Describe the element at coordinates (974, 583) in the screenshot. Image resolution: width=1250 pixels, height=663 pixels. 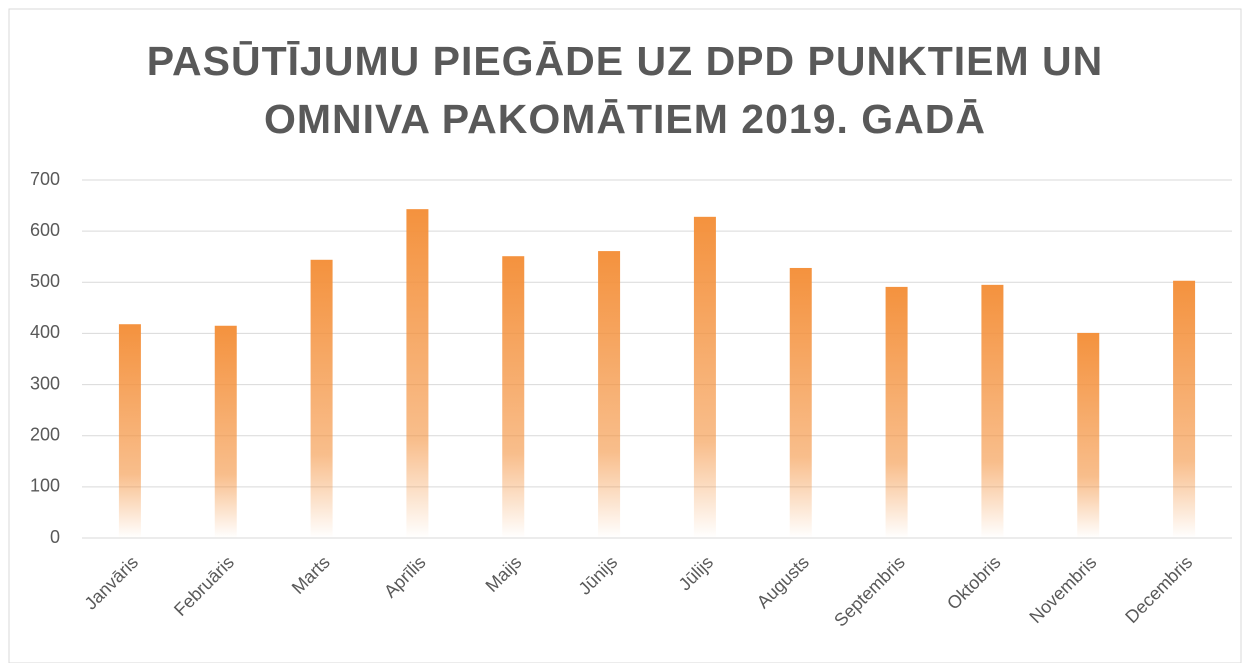
I see `x-tick-label: Oktobris` at that location.